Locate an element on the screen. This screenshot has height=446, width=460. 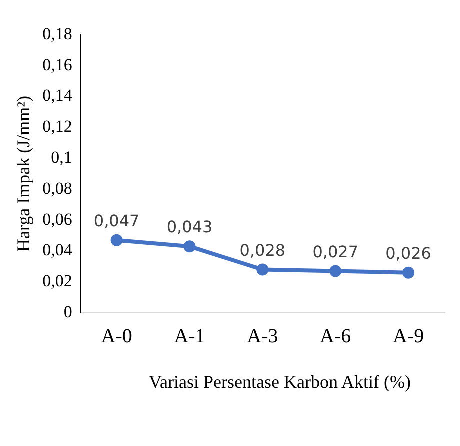
y-tick-label: 0,06 is located at coordinates (57, 219).